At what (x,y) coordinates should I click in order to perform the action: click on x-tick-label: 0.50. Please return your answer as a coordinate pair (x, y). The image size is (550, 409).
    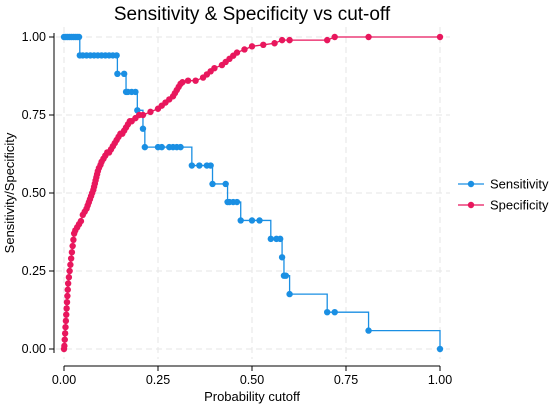
    Looking at the image, I should click on (252, 380).